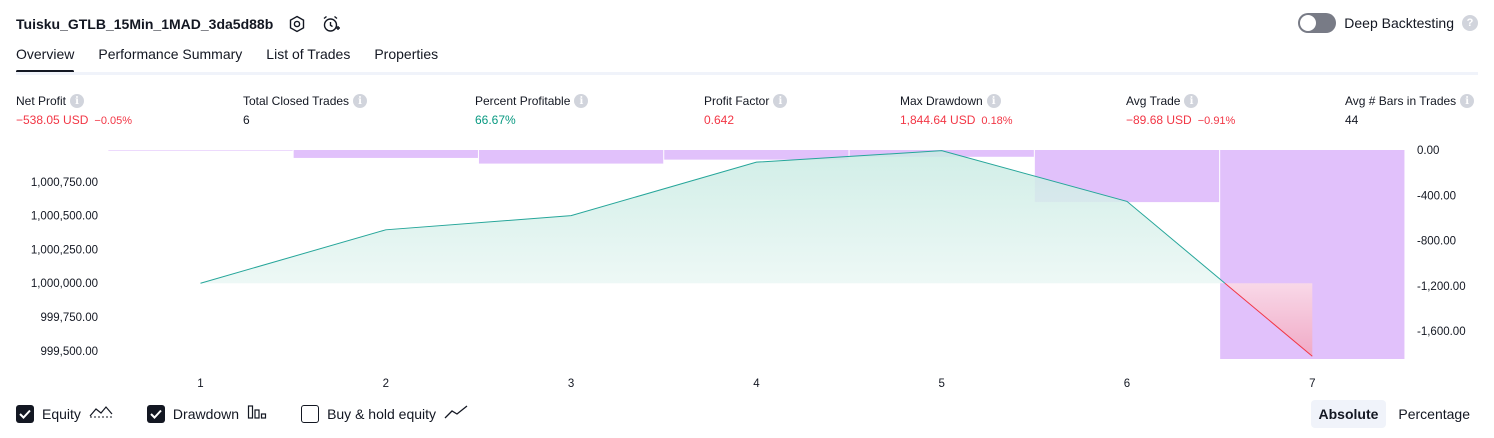  I want to click on absolute-button: Absolute, so click(1348, 414).